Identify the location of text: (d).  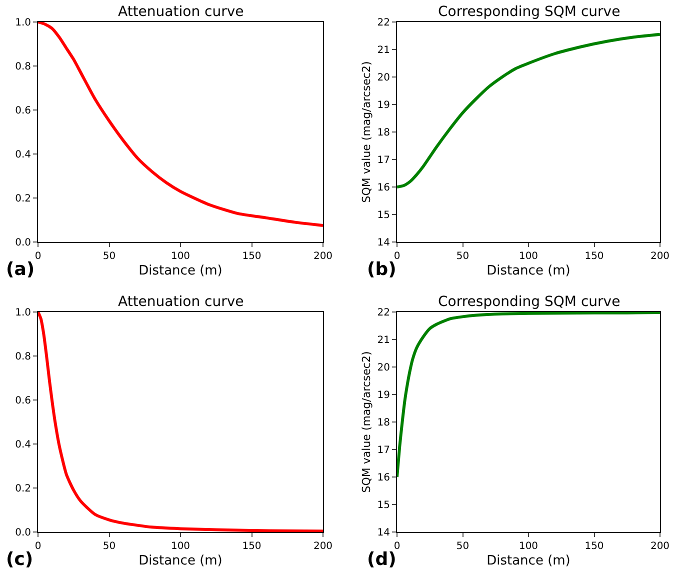
(381, 559).